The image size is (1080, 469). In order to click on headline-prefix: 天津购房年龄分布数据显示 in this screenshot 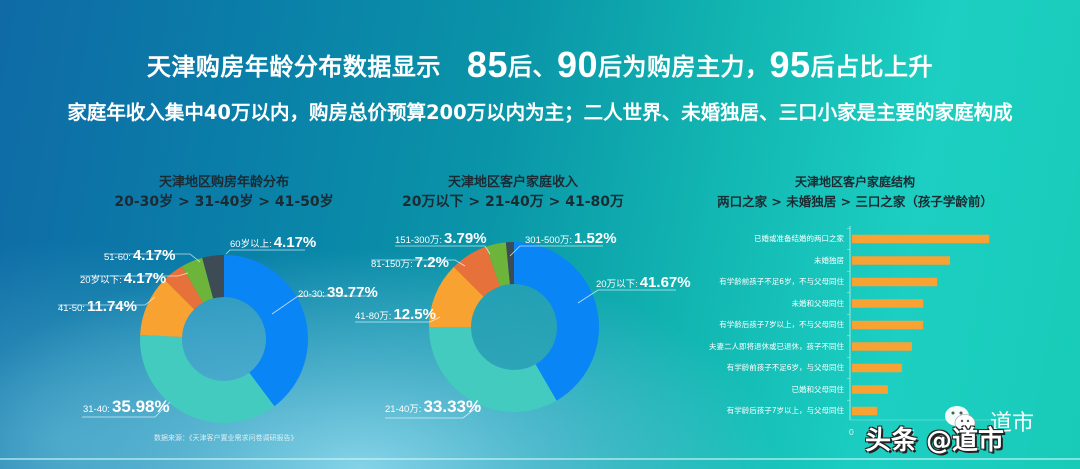, I will do `click(293, 67)`.